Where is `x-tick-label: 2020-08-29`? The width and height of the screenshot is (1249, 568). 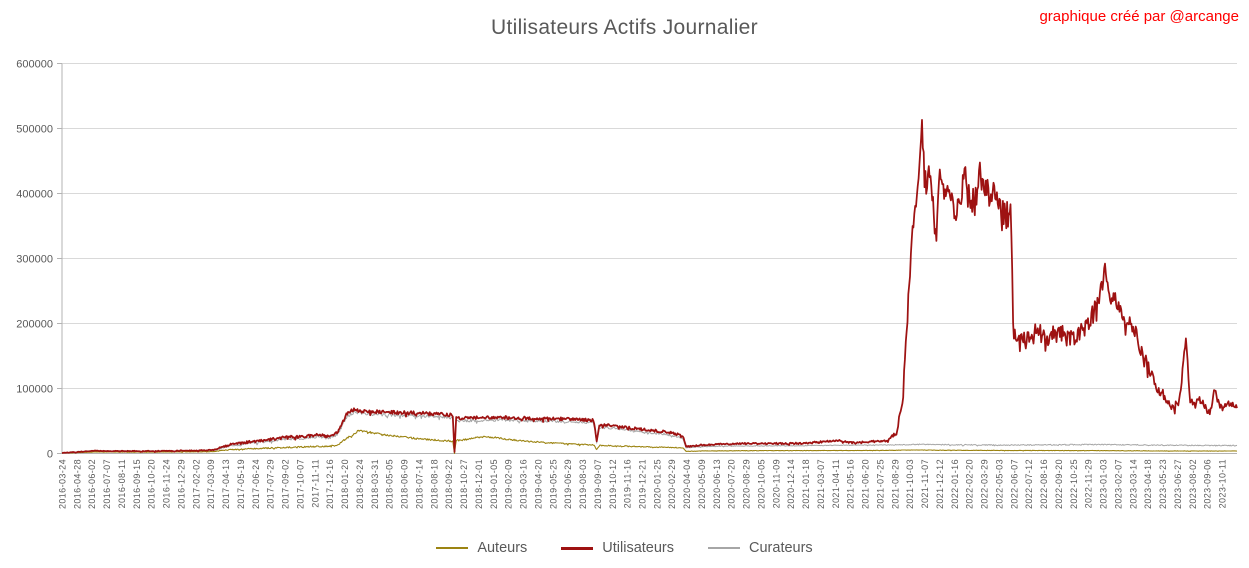 x-tick-label: 2020-08-29 is located at coordinates (747, 484).